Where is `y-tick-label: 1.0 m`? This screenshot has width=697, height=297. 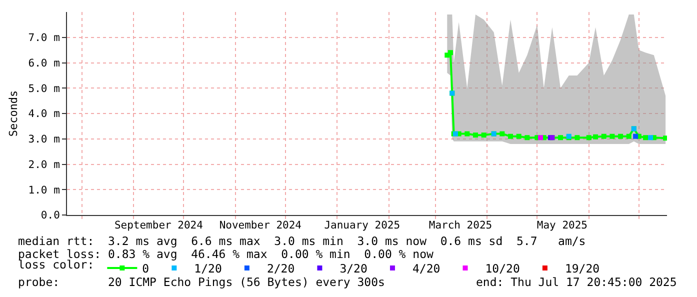
y-tick-label: 1.0 m is located at coordinates (44, 190).